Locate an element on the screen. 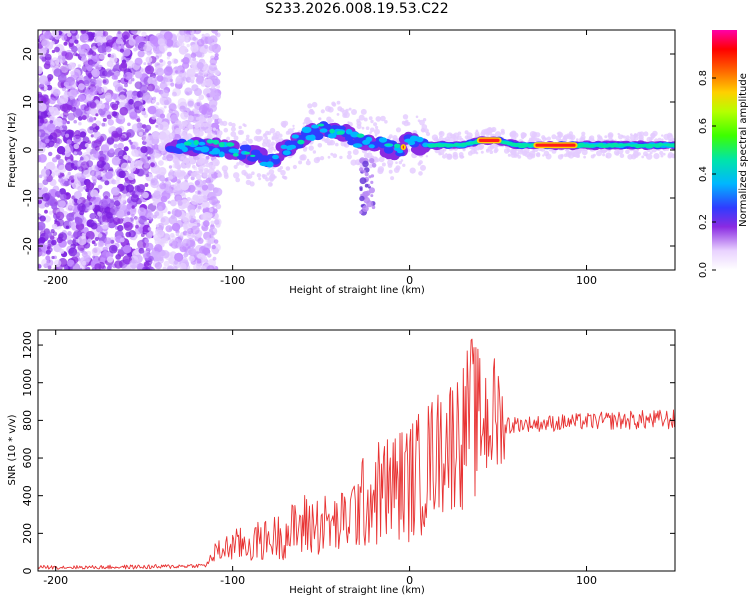  spectrogram-x-label: Height of straight line (km) is located at coordinates (357, 290).